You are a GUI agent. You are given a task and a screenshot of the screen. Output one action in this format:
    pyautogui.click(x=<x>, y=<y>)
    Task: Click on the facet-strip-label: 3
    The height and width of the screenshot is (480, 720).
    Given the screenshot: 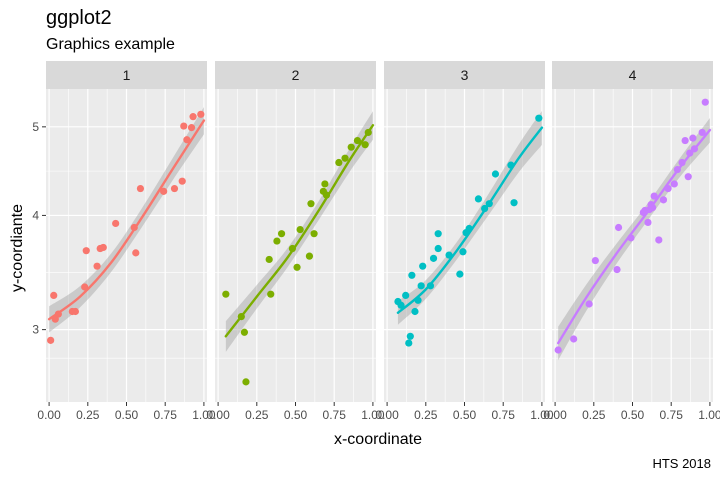 What is the action you would take?
    pyautogui.click(x=465, y=75)
    